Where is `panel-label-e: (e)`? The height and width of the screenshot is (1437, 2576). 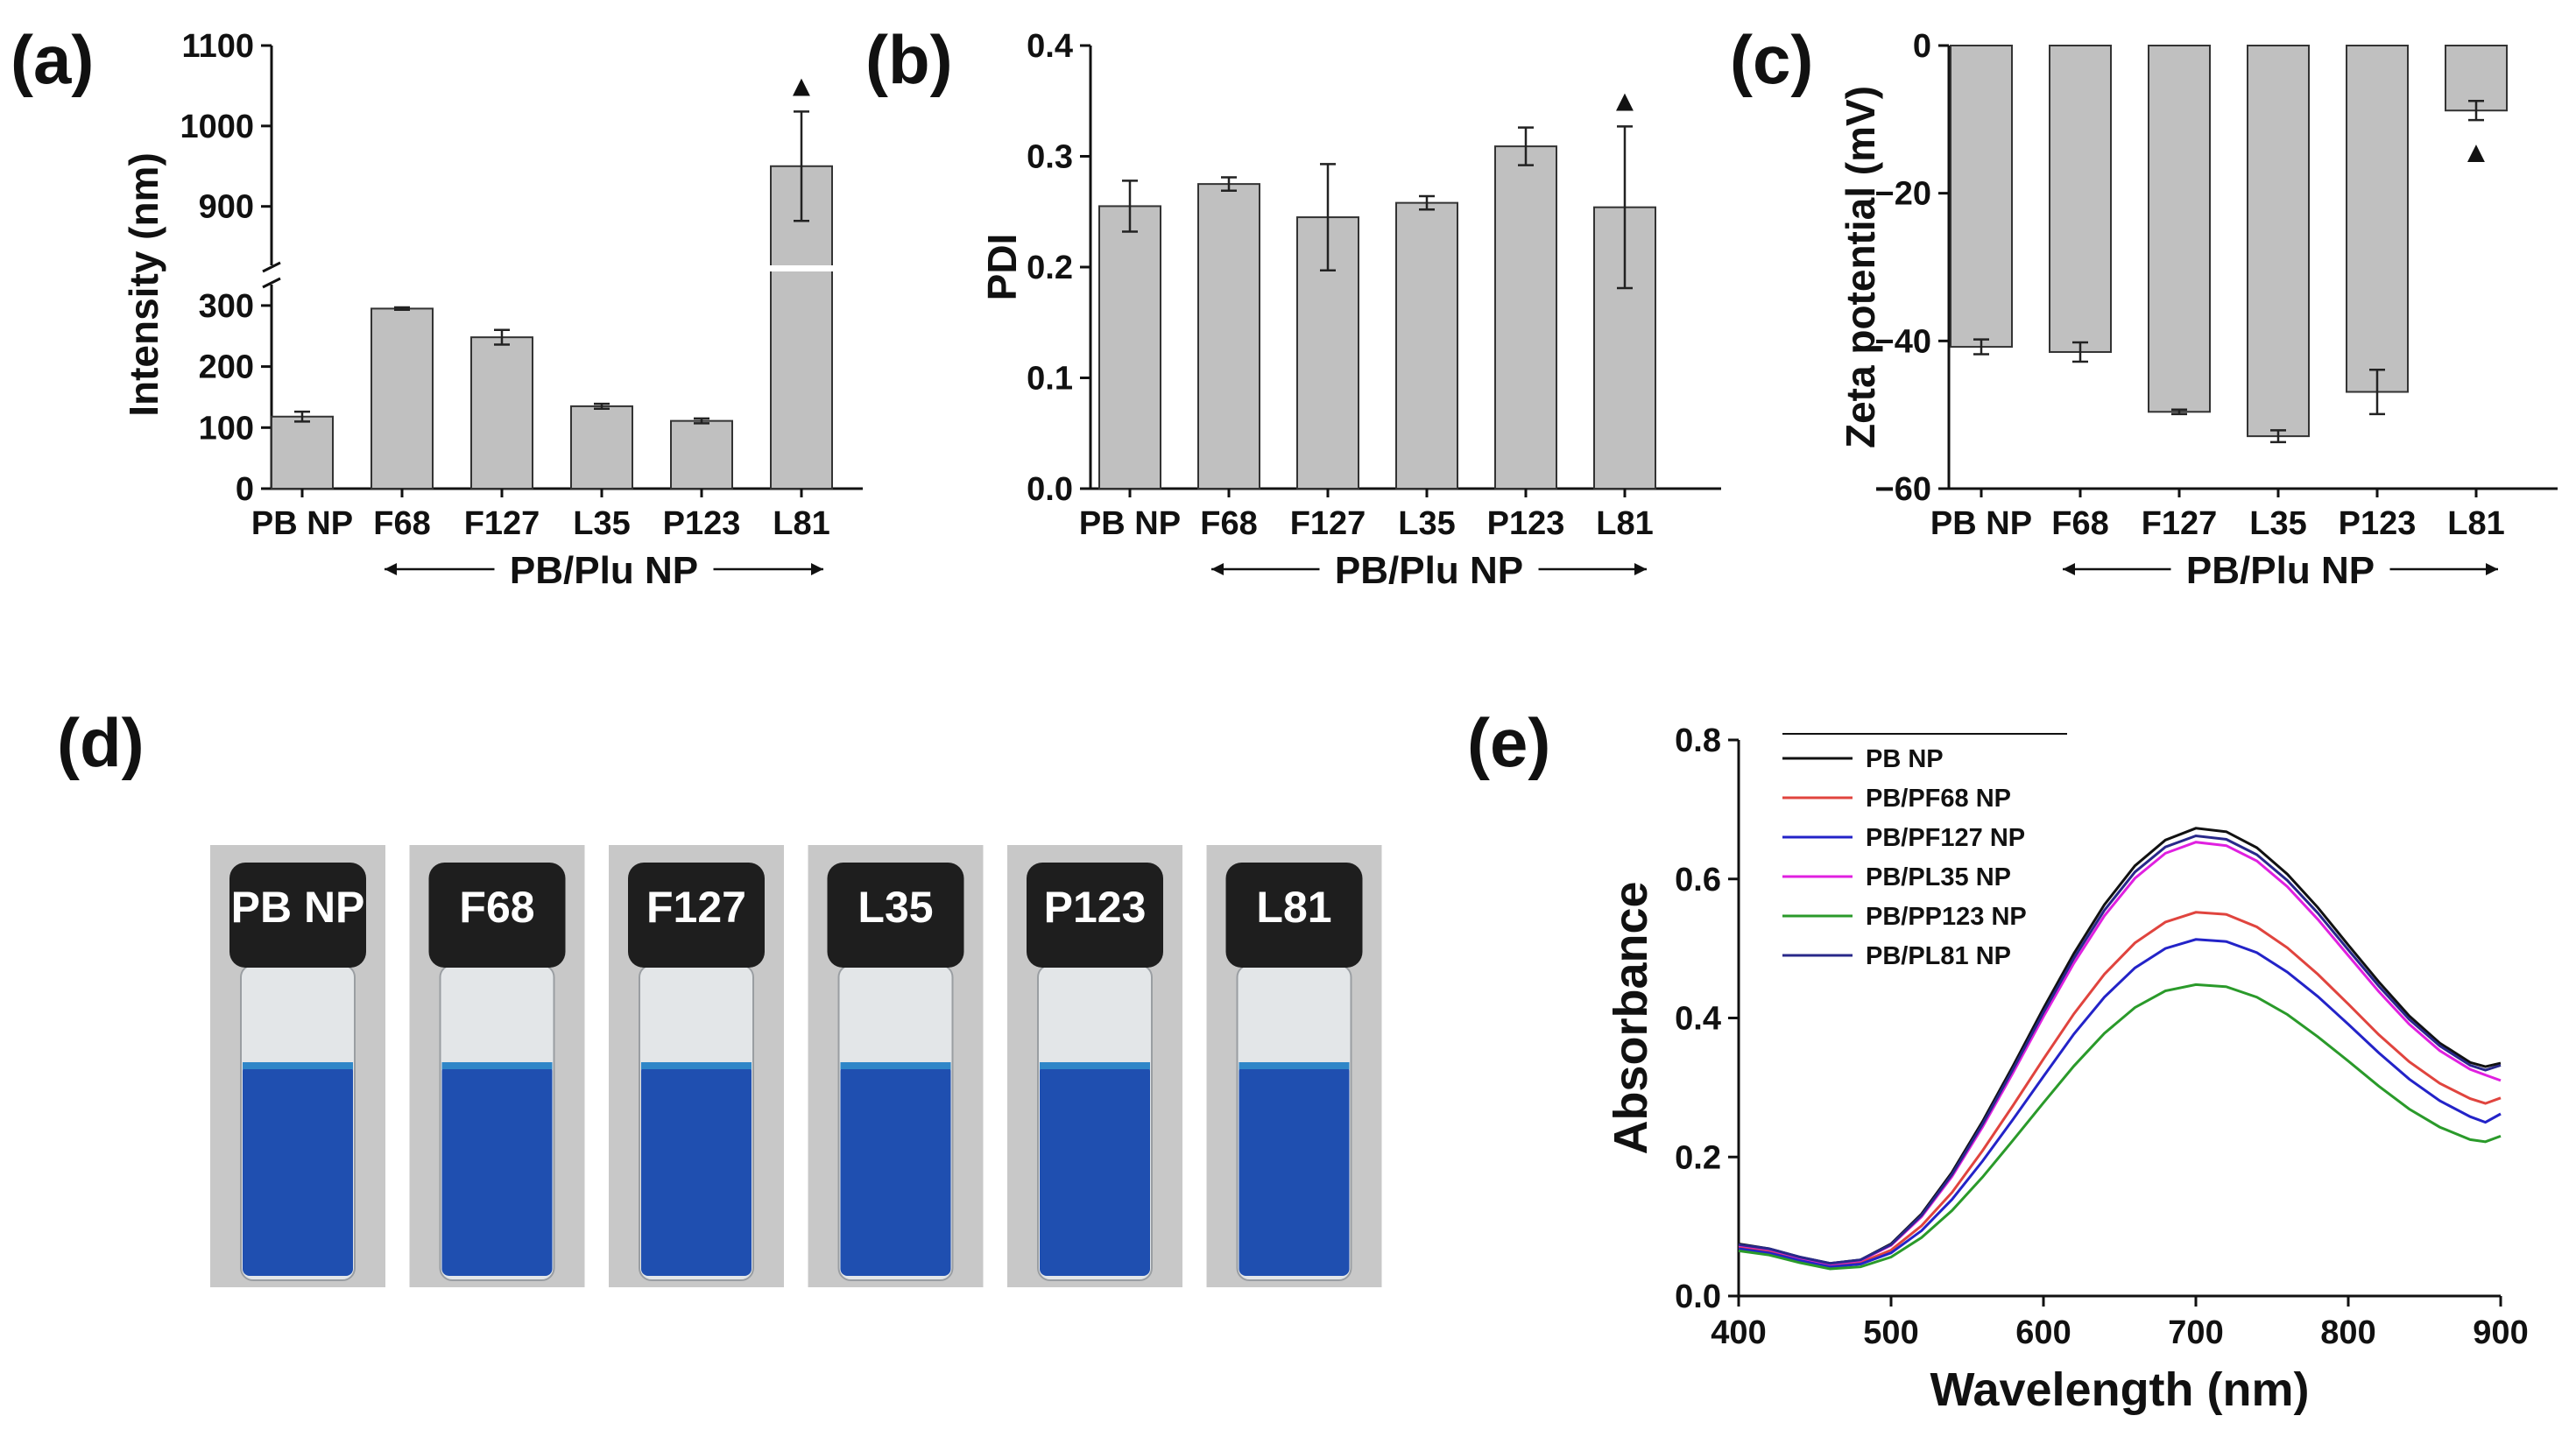
panel-label-e: (e) is located at coordinates (1508, 742).